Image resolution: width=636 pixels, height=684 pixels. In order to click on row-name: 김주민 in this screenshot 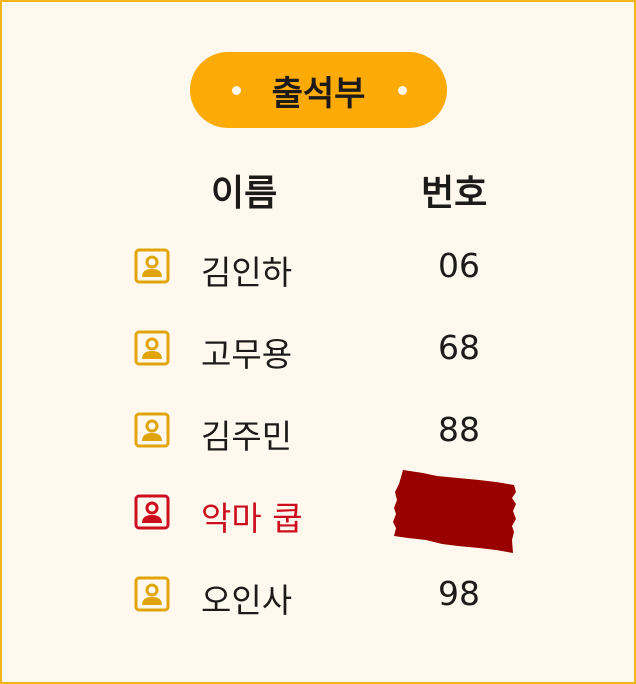, I will do `click(247, 436)`.